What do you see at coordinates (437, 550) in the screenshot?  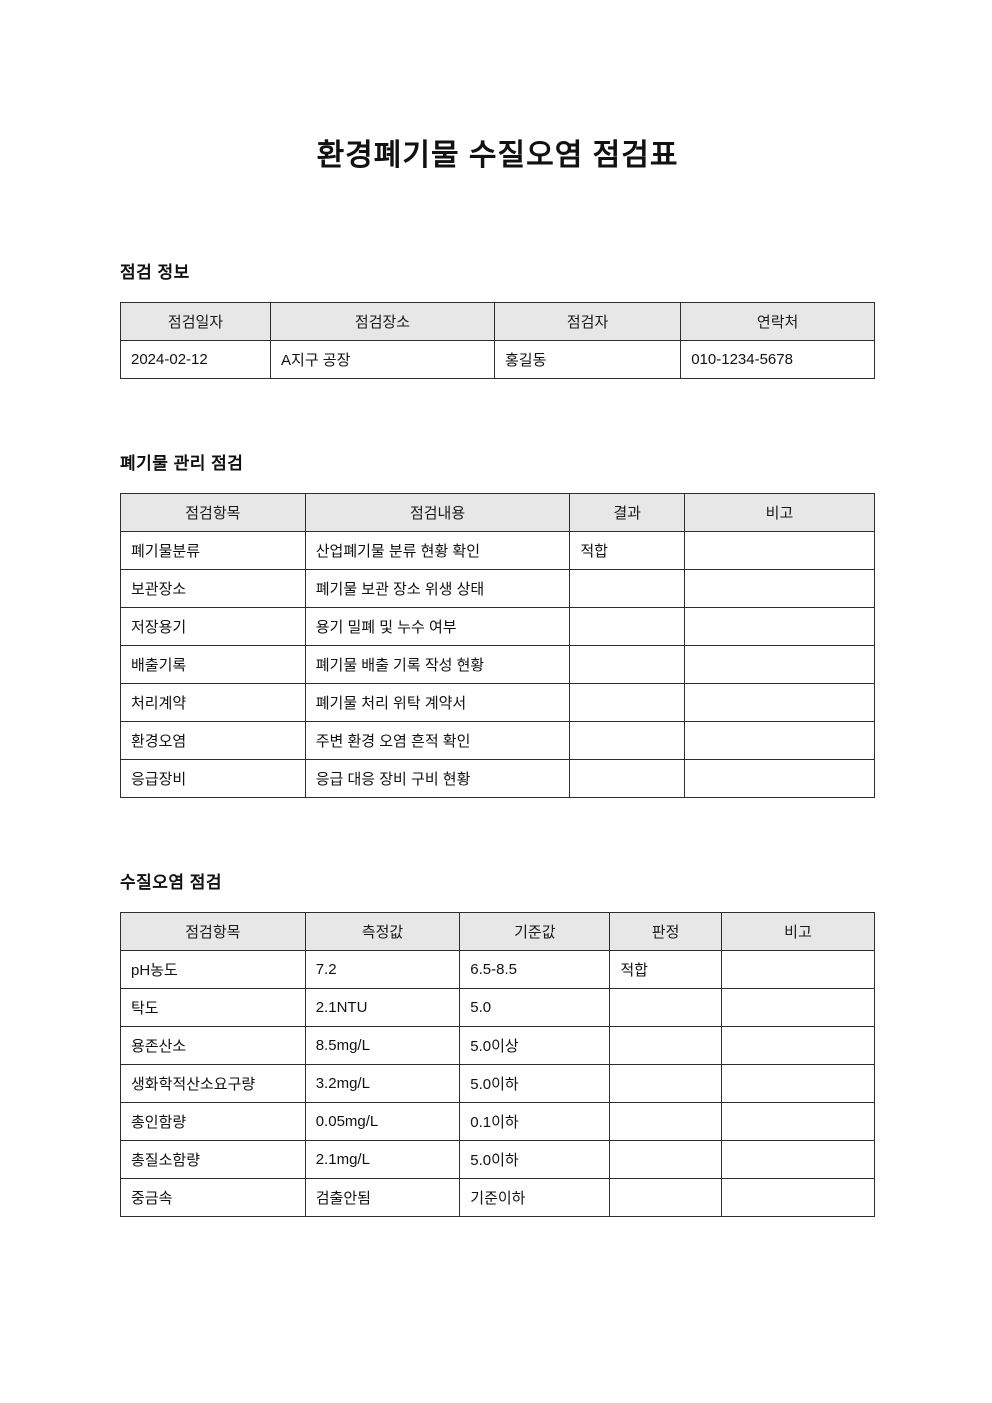 I see `cell-detail: 산업폐기물 분류 현황 확인` at bounding box center [437, 550].